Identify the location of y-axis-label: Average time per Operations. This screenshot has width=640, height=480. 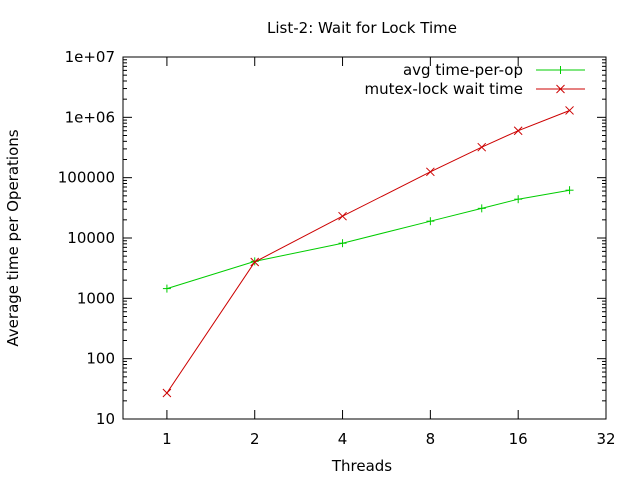
(13, 237).